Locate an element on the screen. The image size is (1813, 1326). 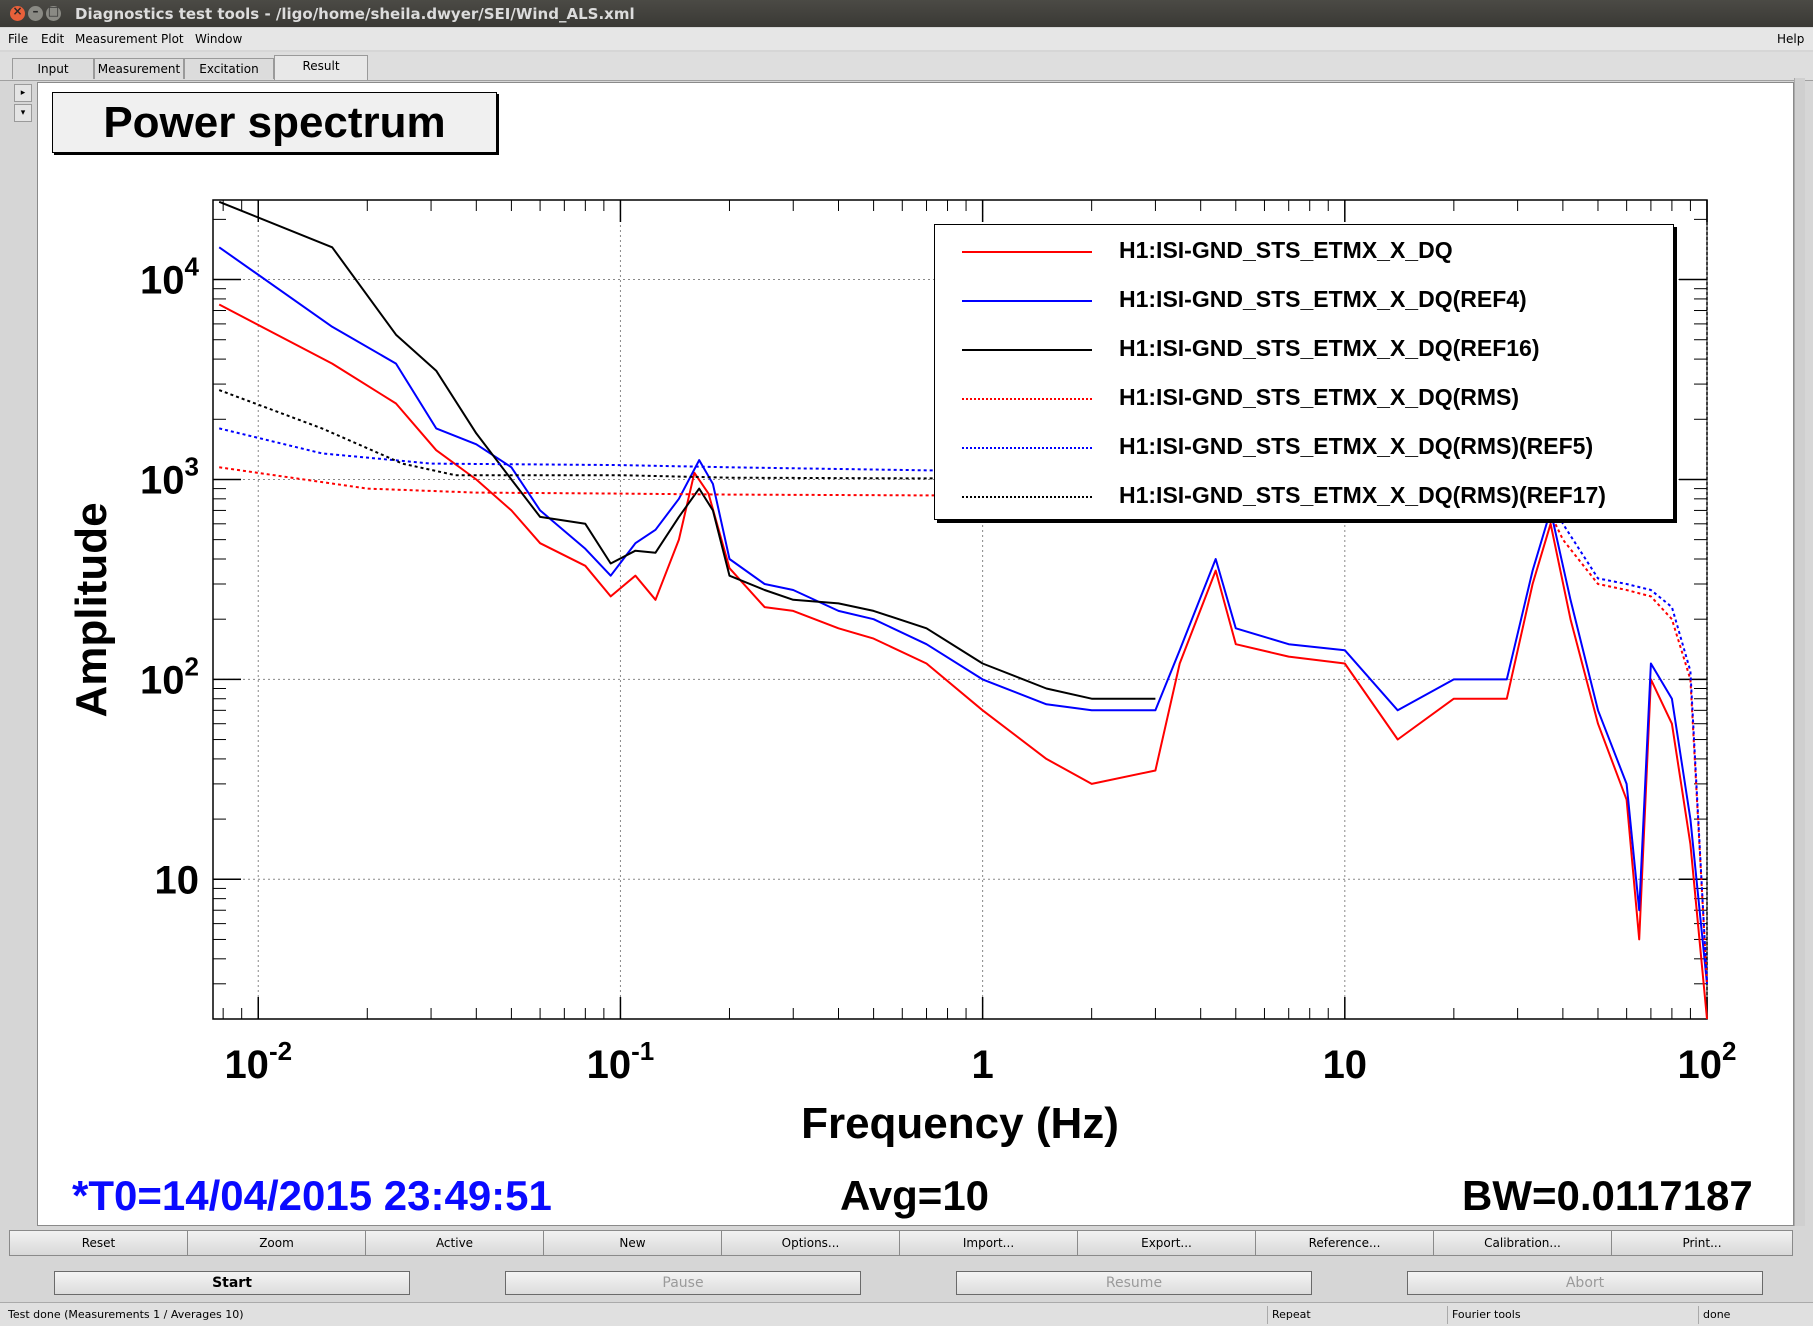
info-bw: BW=0.0117187 is located at coordinates (1607, 1195).